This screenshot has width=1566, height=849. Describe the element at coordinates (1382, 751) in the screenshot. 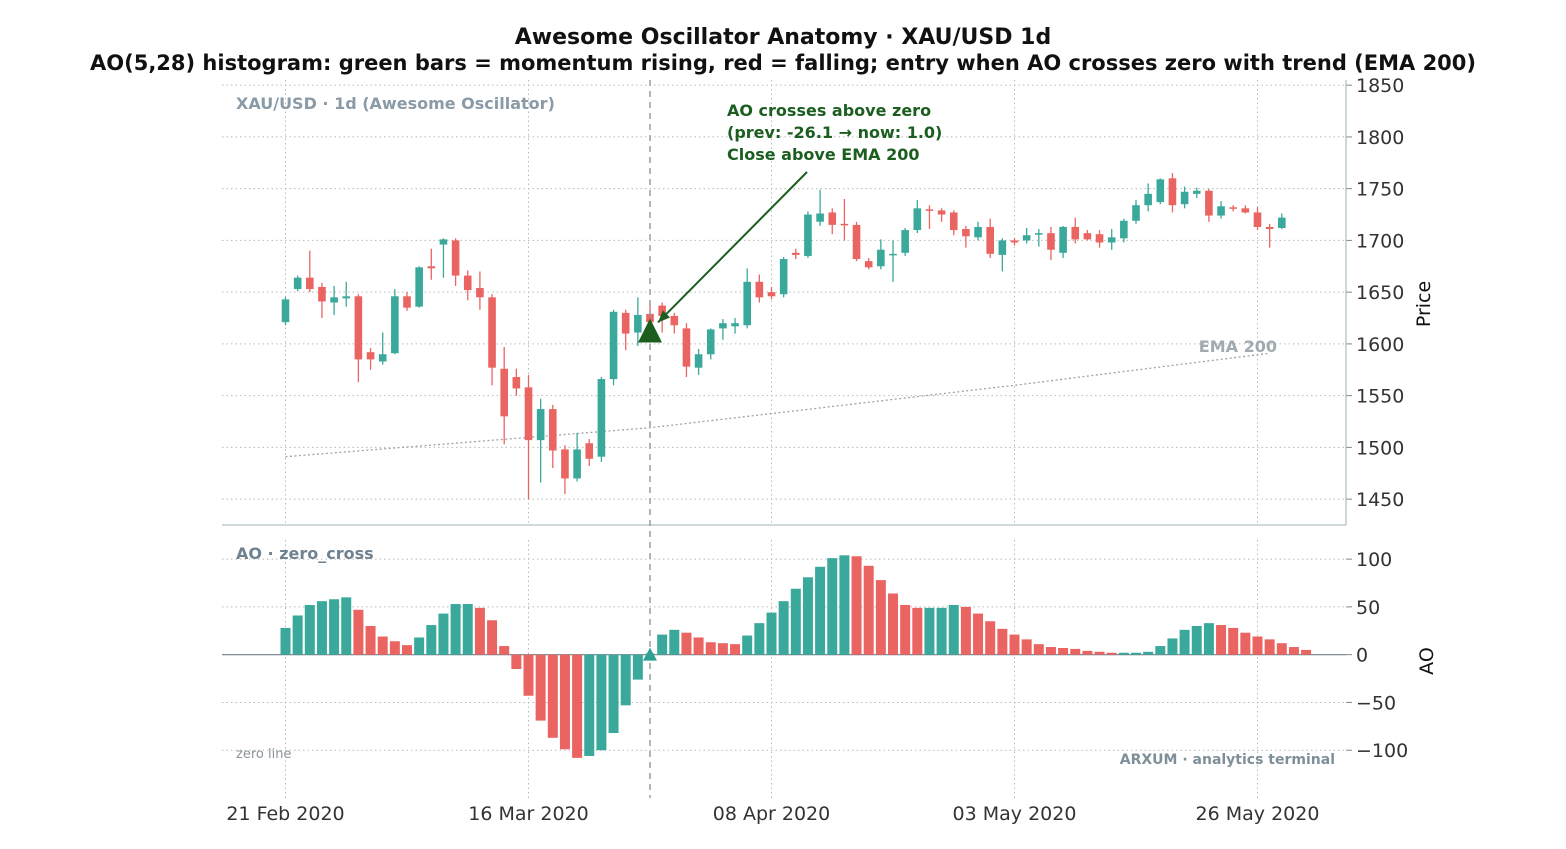

I see `ao-y-tick-label: −100` at that location.